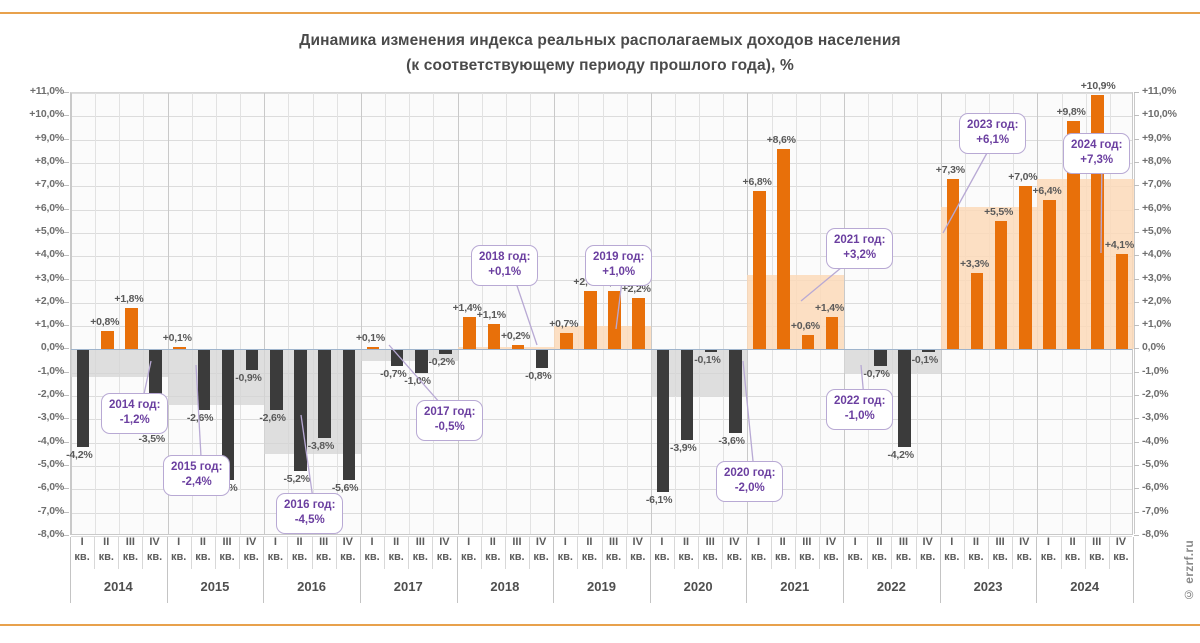 This screenshot has height=643, width=1200. I want to click on x-axis-year-label: 2023, so click(988, 586).